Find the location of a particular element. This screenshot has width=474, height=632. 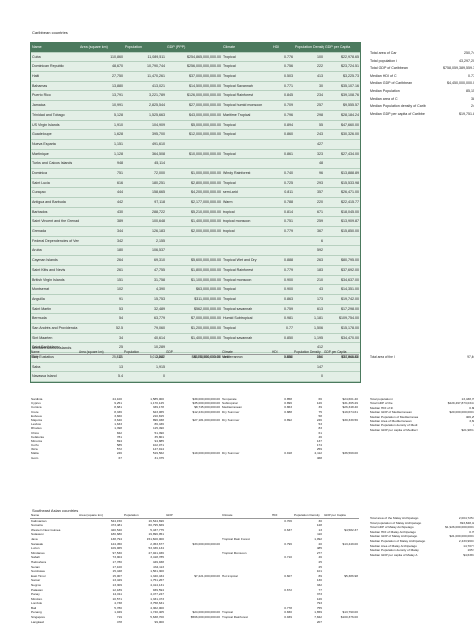

cell: Tropical monsoon is located at coordinates (237, 279).